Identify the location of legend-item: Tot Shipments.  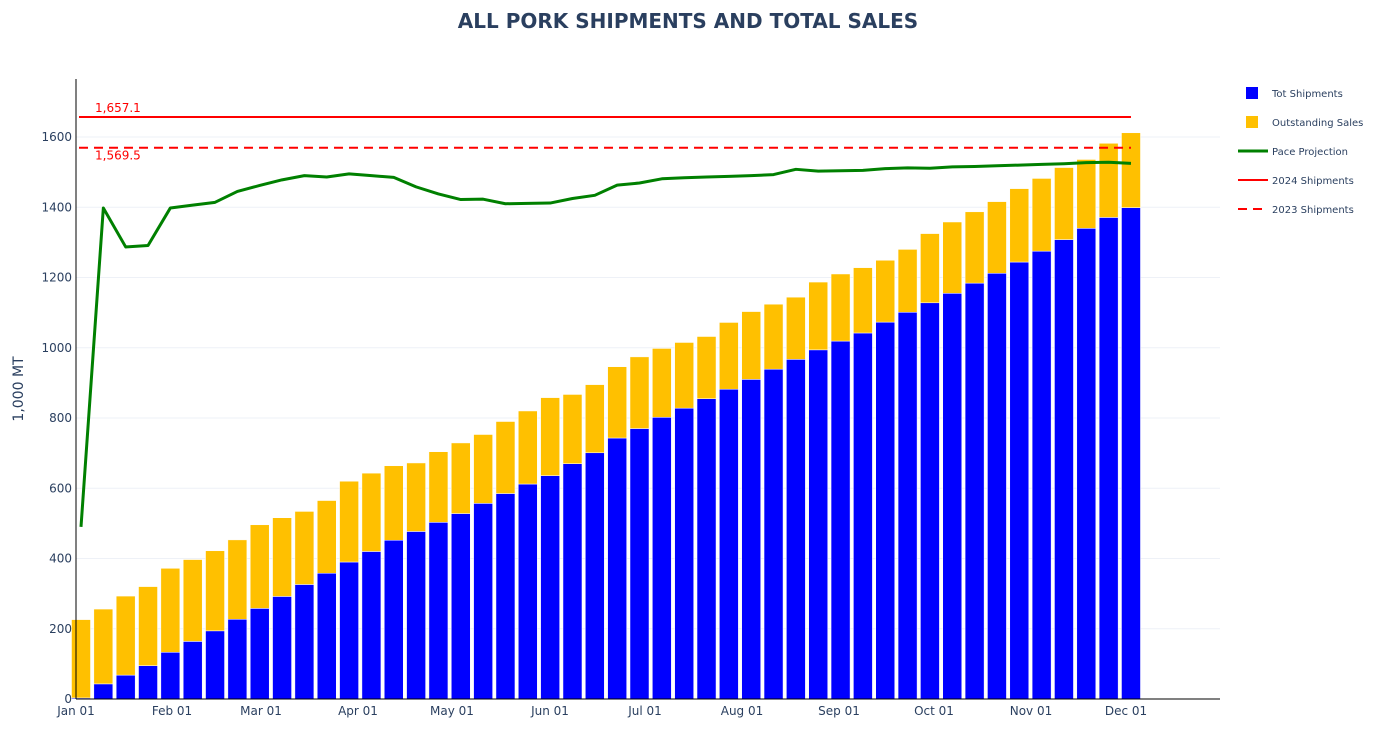
(1294, 93).